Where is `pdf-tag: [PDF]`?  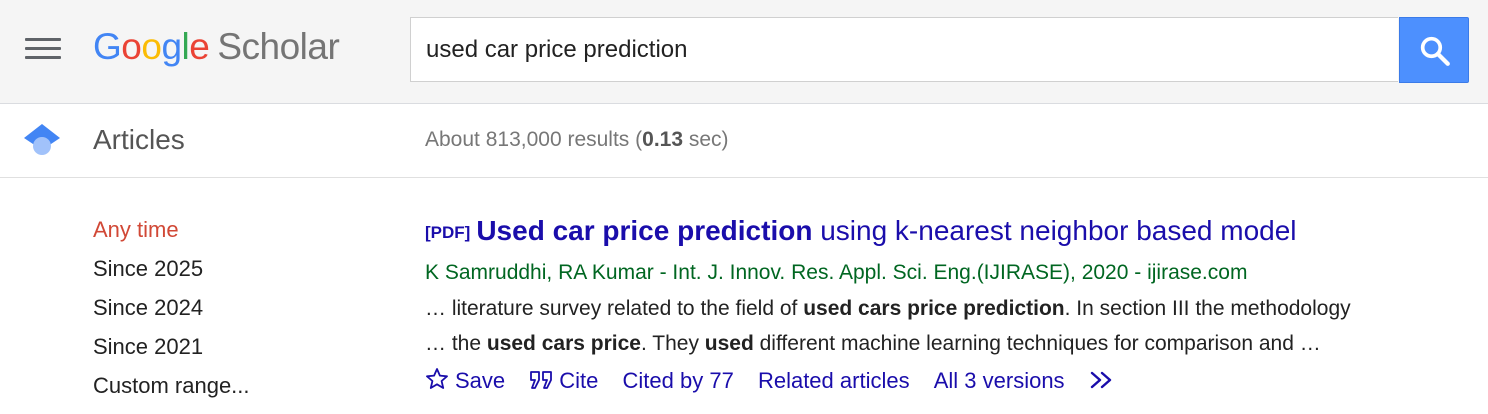 pdf-tag: [PDF] is located at coordinates (448, 232).